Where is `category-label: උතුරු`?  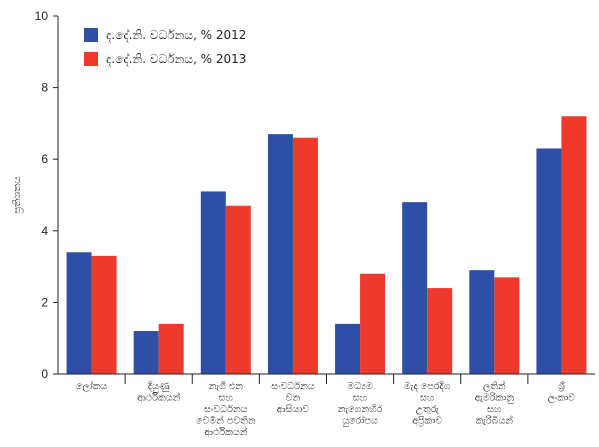 category-label: උතුරු is located at coordinates (428, 409).